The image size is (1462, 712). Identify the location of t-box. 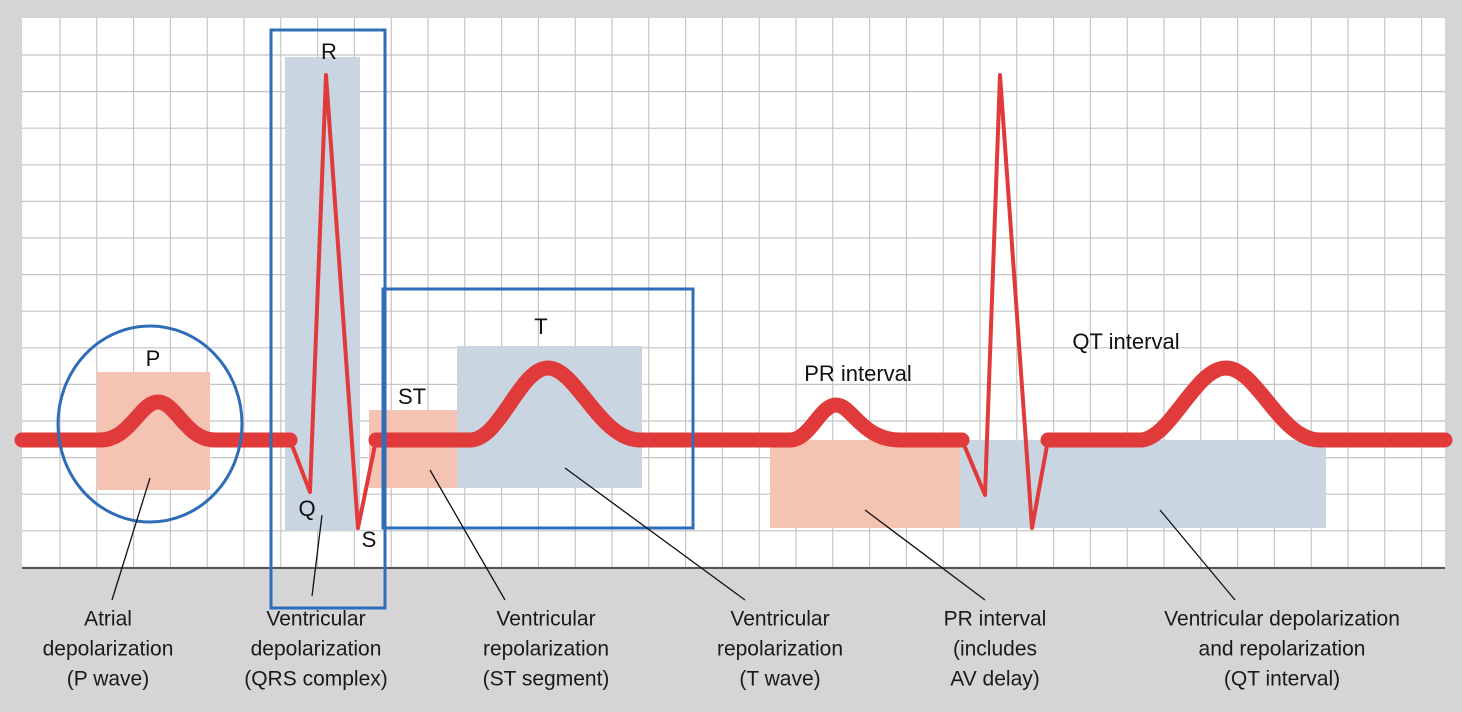
(538, 408).